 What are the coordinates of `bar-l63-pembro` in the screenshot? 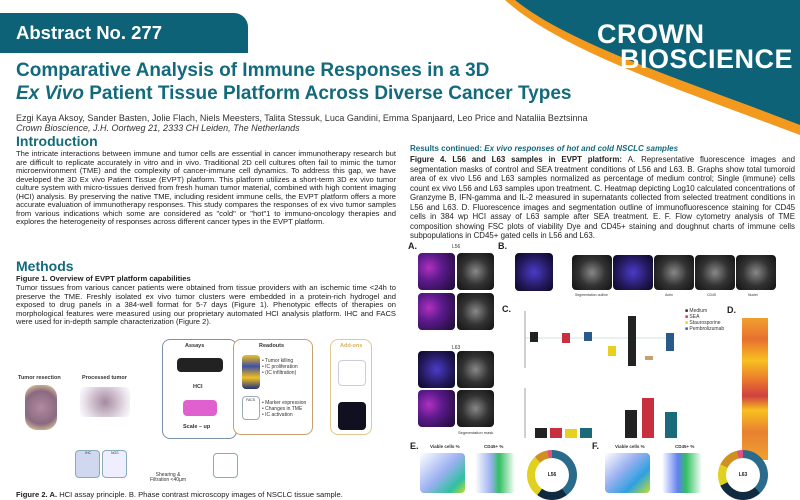 It's located at (671, 425).